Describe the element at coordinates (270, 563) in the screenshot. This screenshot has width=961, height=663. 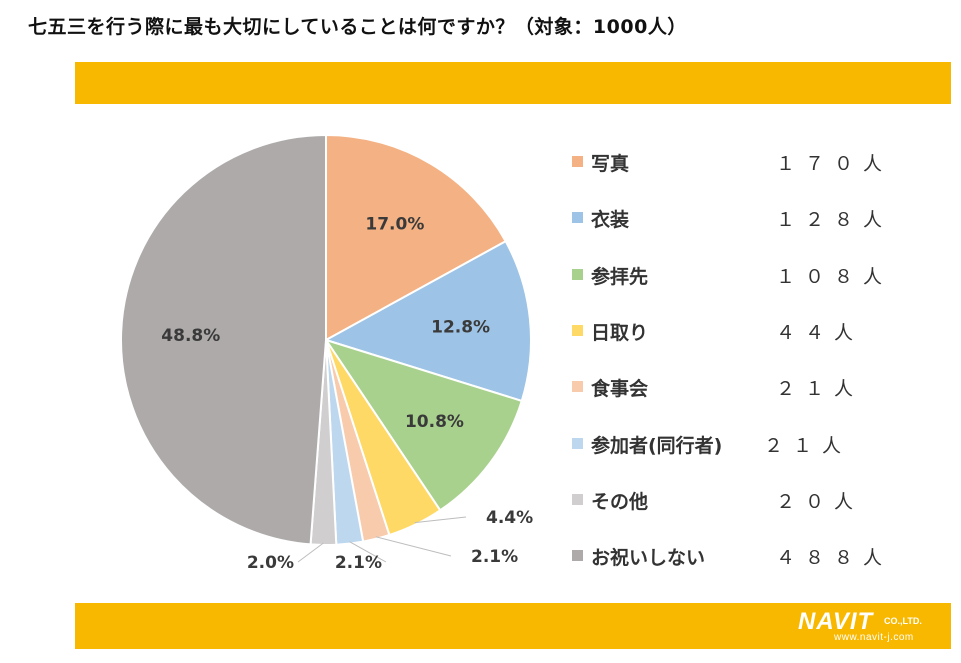
I see `slice-percent-label: 2.0%` at that location.